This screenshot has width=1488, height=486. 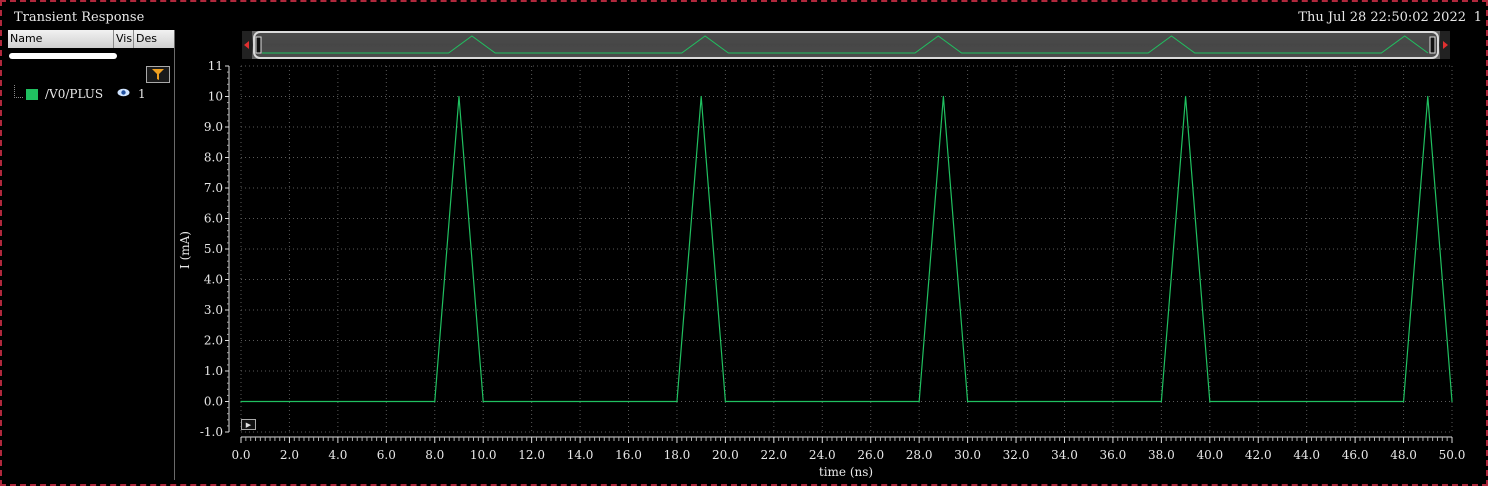 I want to click on y-tick-label: 3.0, so click(x=213, y=310).